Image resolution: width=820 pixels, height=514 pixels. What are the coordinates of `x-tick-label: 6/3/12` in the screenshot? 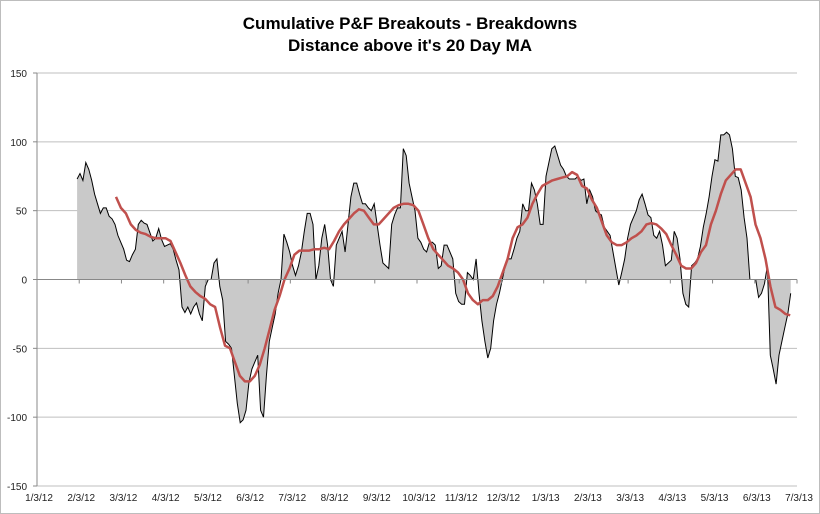 It's located at (250, 498).